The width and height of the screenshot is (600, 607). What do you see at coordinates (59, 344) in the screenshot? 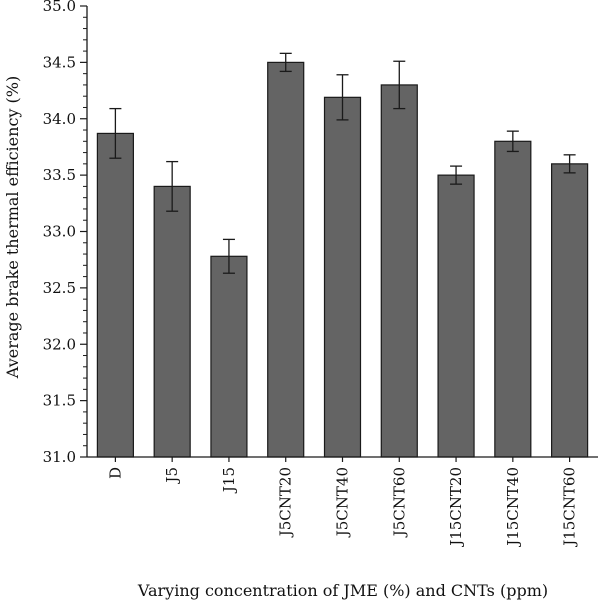
I see `y-tick-label: 32.0` at bounding box center [59, 344].